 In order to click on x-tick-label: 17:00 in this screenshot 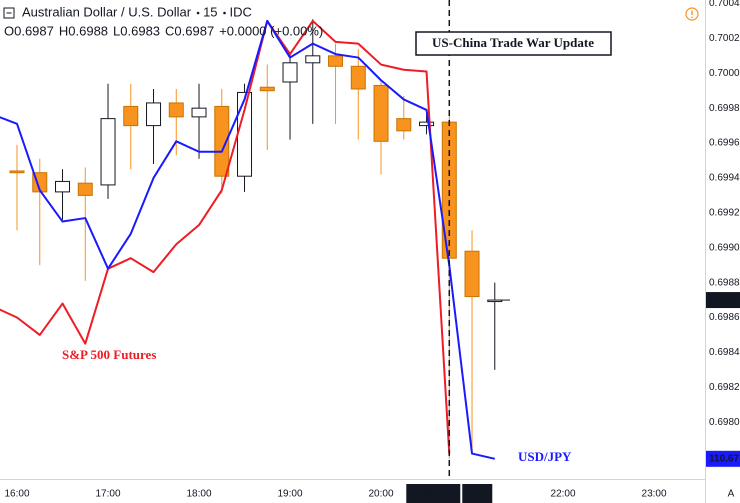, I will do `click(108, 494)`.